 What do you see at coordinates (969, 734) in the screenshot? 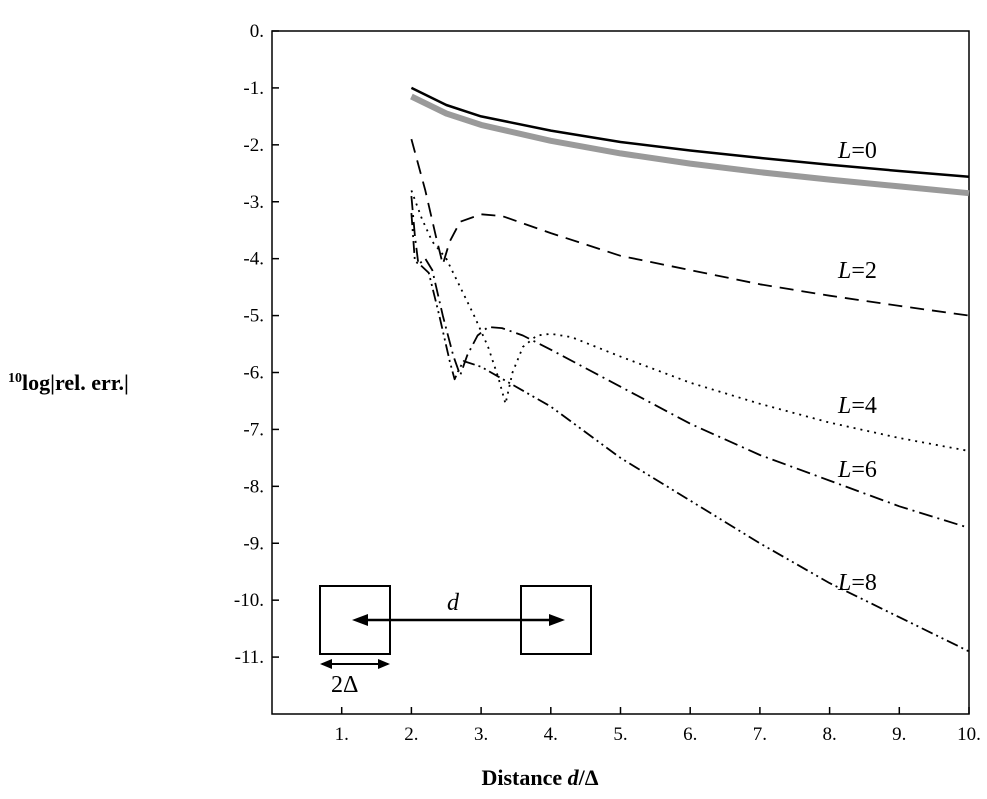
I see `x-tick-label: 10.` at bounding box center [969, 734].